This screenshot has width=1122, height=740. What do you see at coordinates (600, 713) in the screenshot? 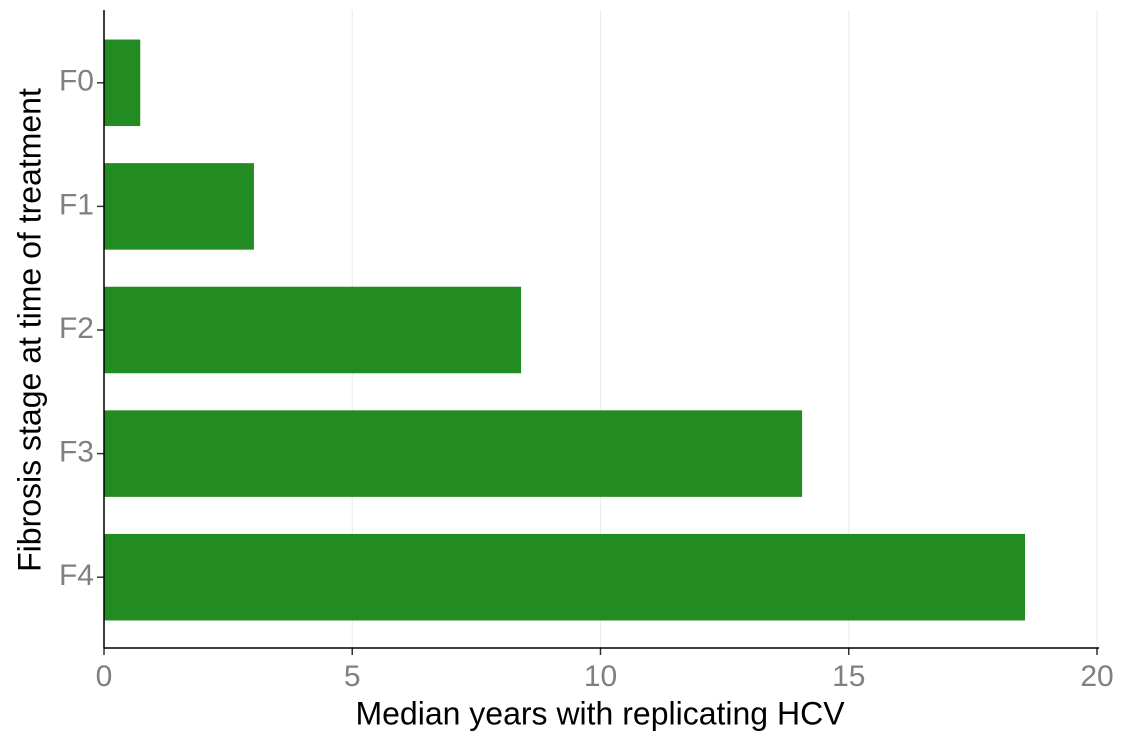
I see `x-axis-title: Median years with replicating HCV` at bounding box center [600, 713].